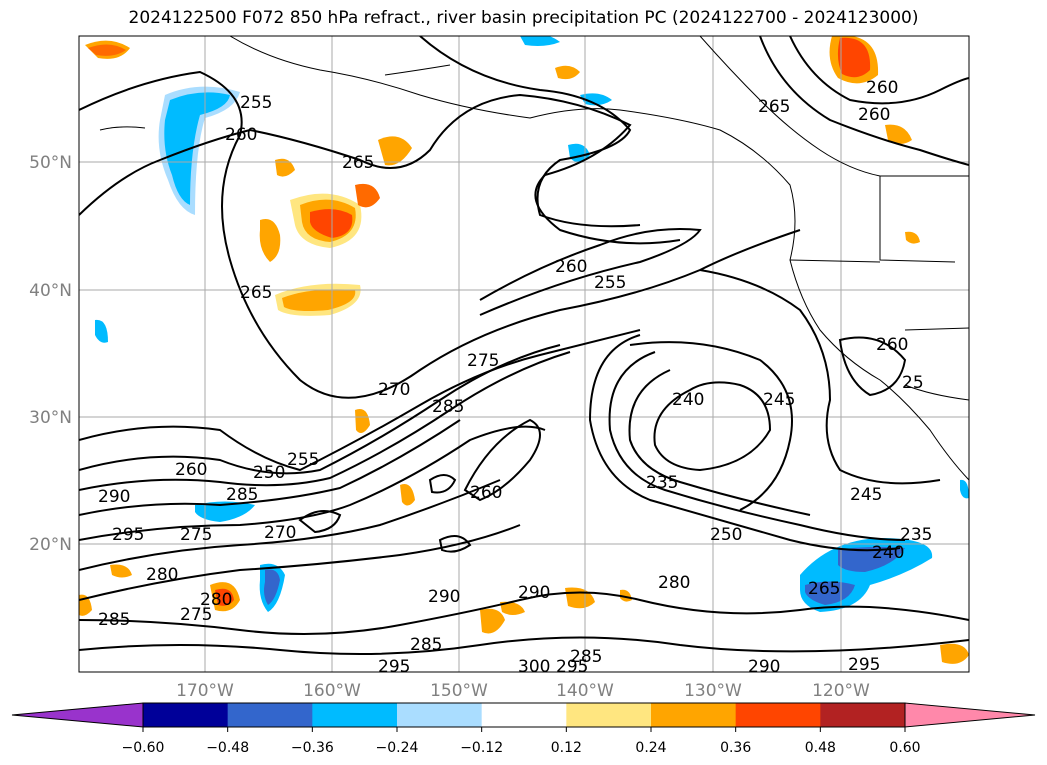  What do you see at coordinates (674, 583) in the screenshot?
I see `contour-label: 280` at bounding box center [674, 583].